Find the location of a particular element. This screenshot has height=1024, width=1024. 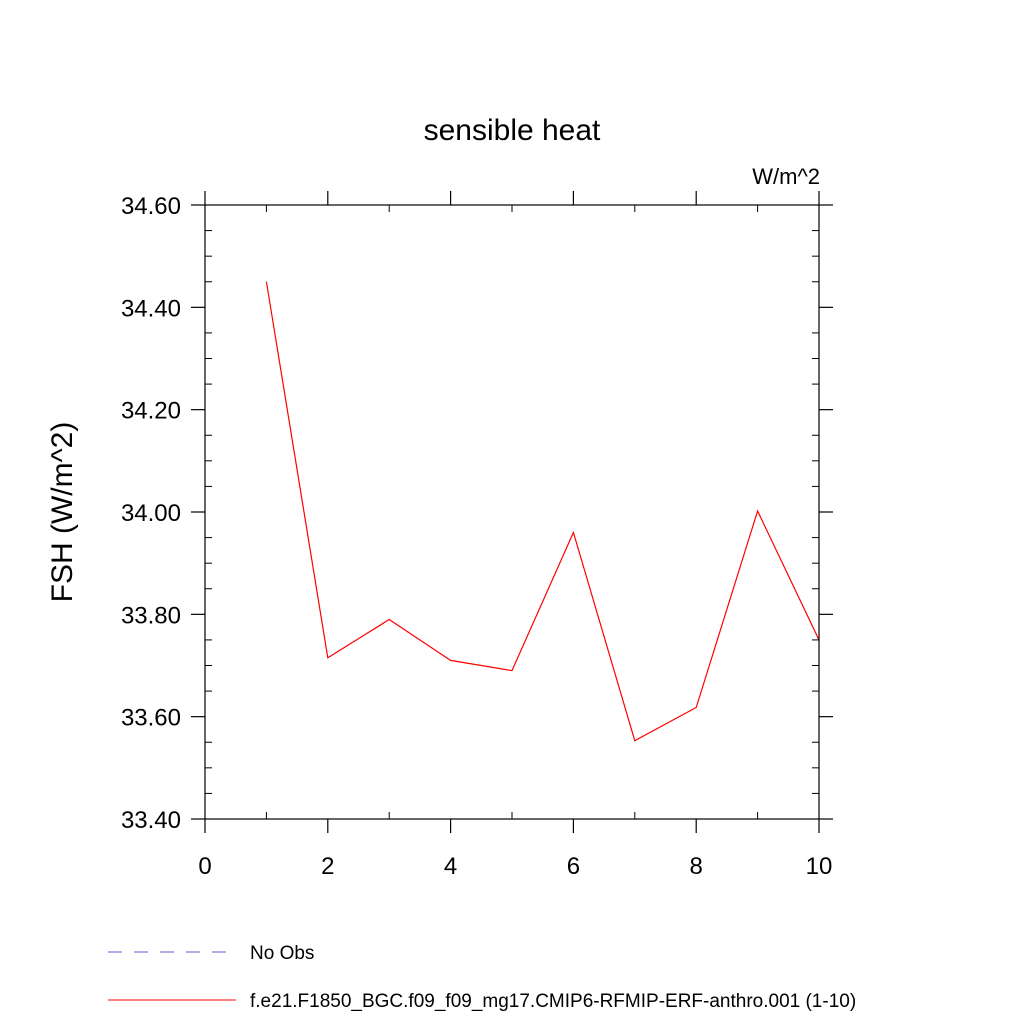

y-tick-labels: 33.40 33.60 33.80 34.00 34.20 34.40 34.60 is located at coordinates (151, 513).